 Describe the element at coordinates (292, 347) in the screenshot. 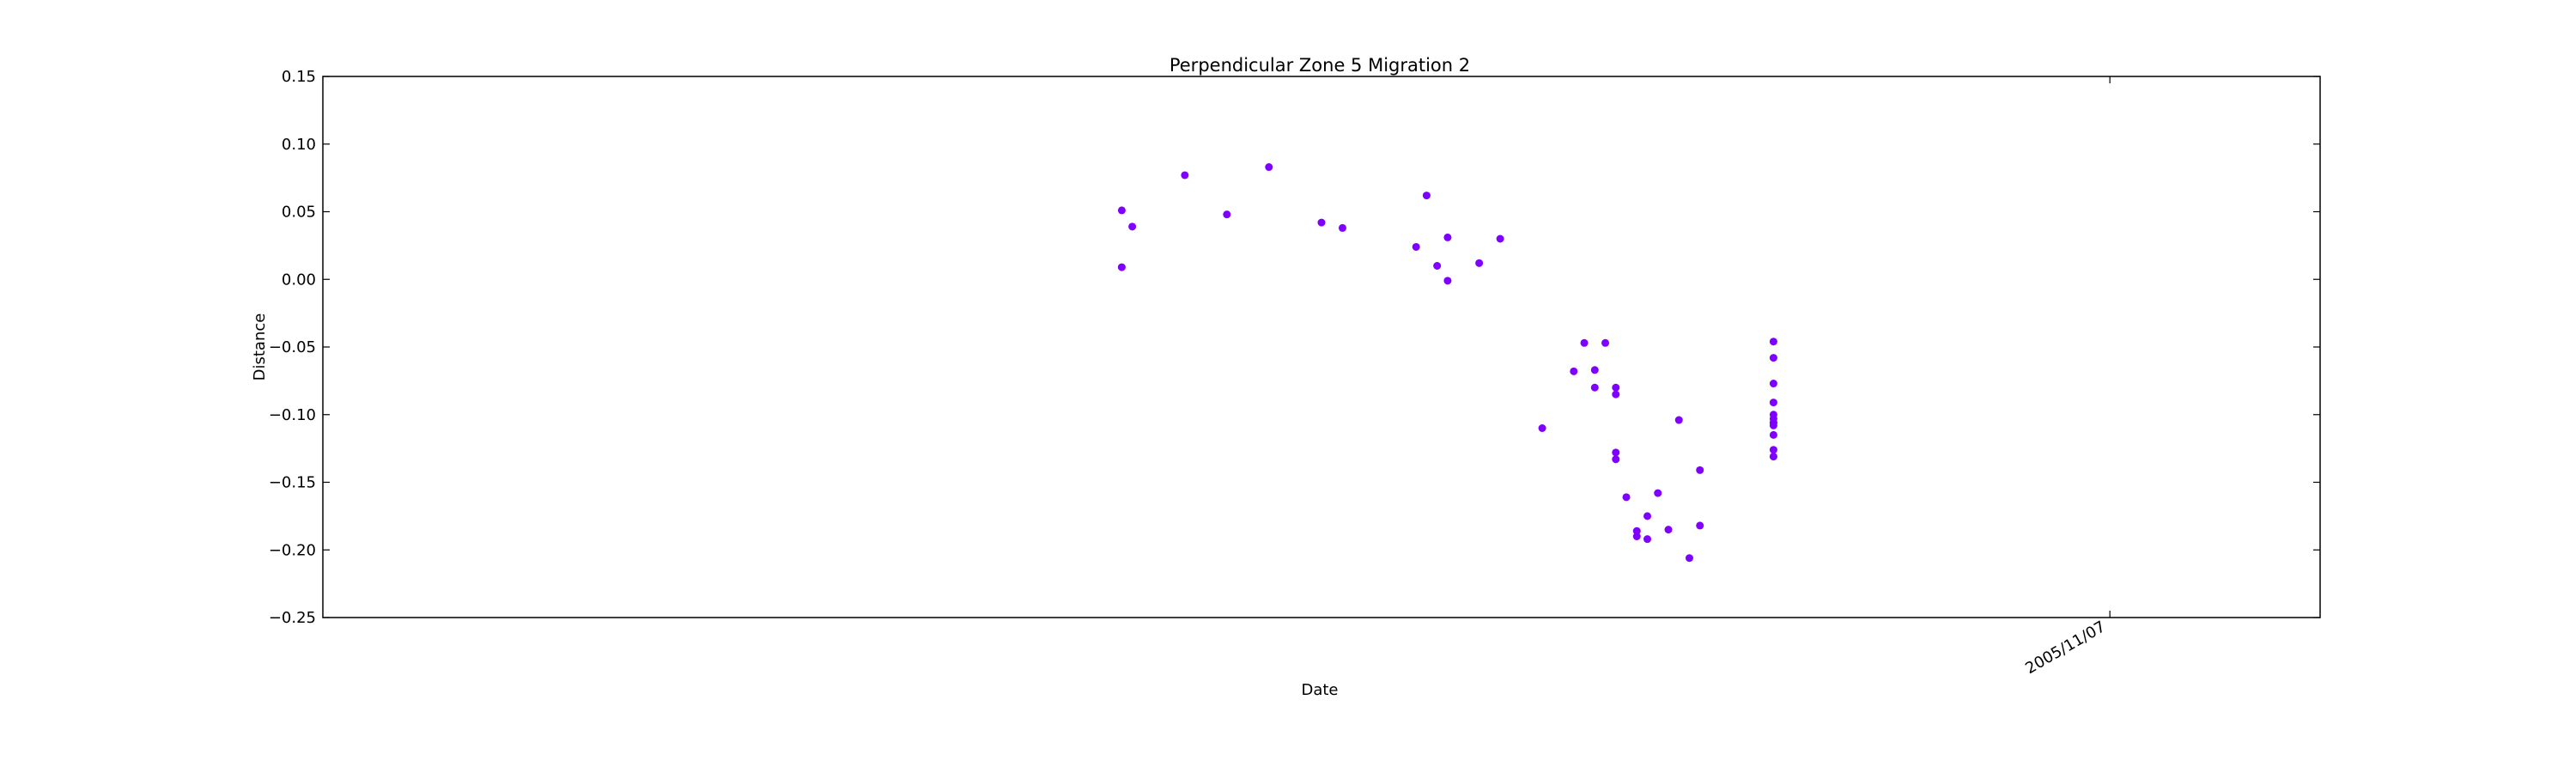

I see `y-tick-label: −0.05` at that location.